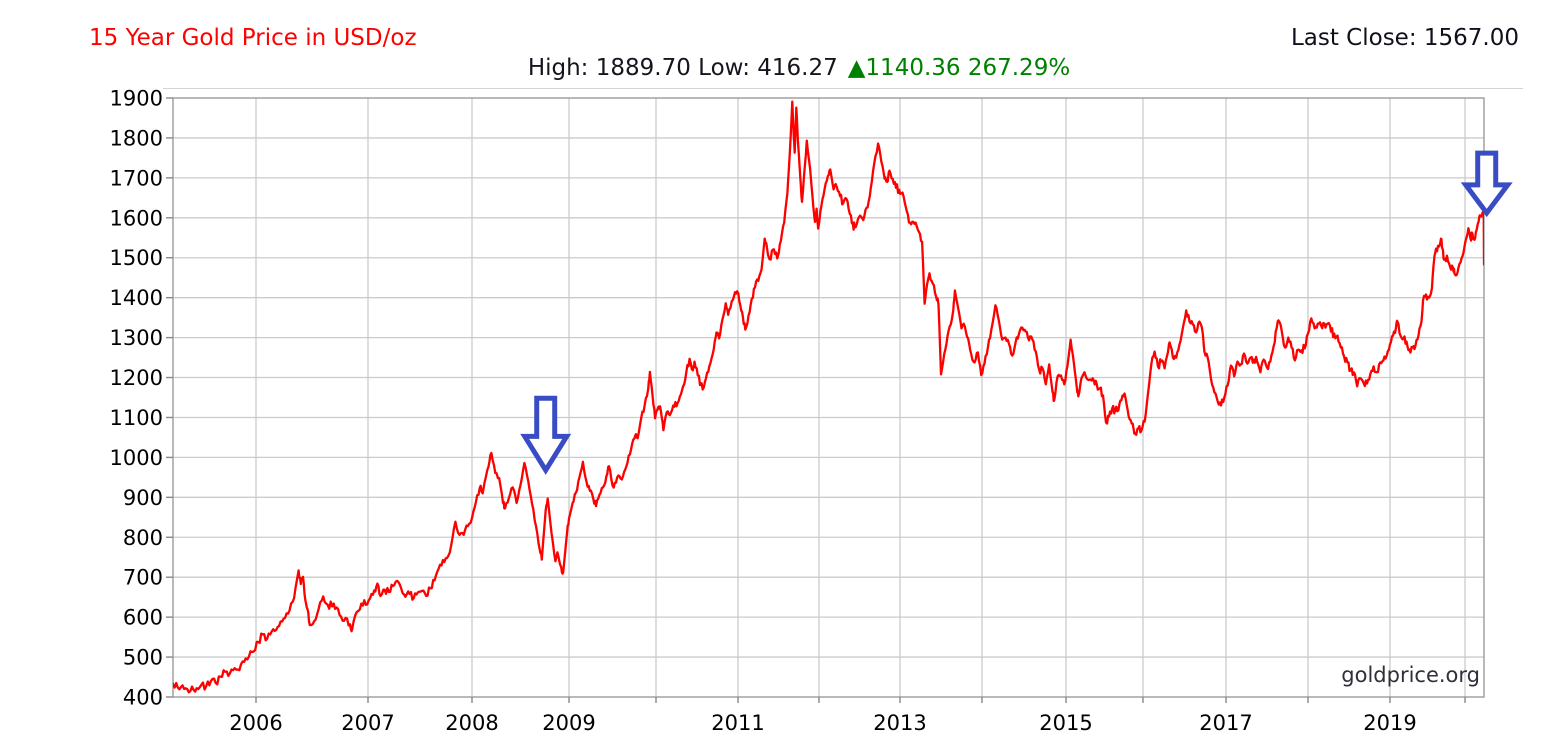 The height and width of the screenshot is (744, 1548). I want to click on y-axis-tick-label: 600, so click(143, 618).